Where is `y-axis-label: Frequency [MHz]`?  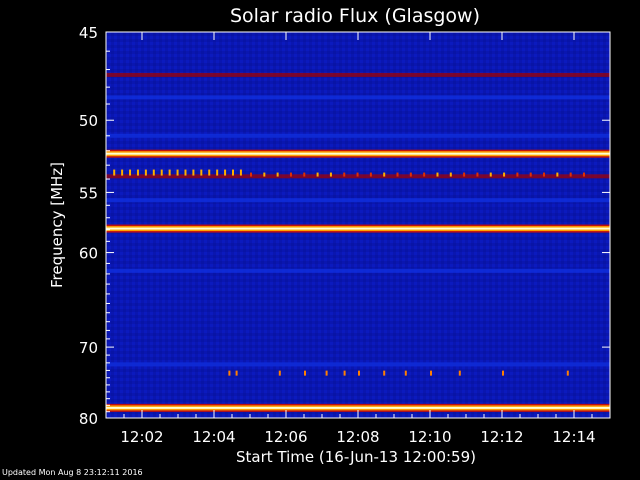 y-axis-label: Frequency [MHz] is located at coordinates (57, 225).